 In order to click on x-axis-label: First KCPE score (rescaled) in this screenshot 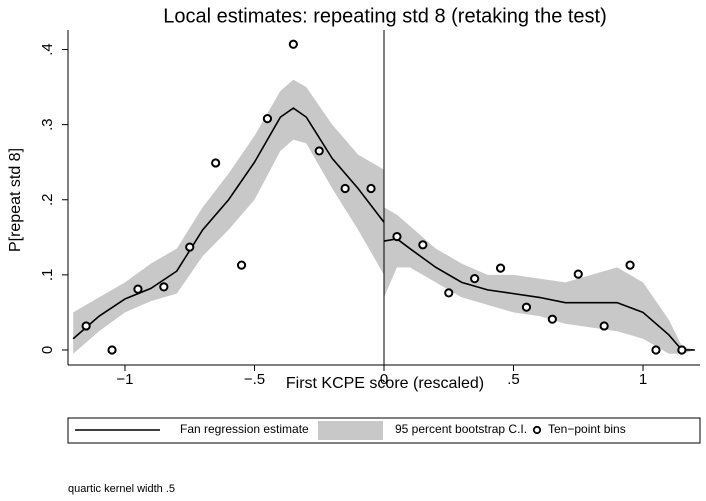, I will do `click(385, 383)`.